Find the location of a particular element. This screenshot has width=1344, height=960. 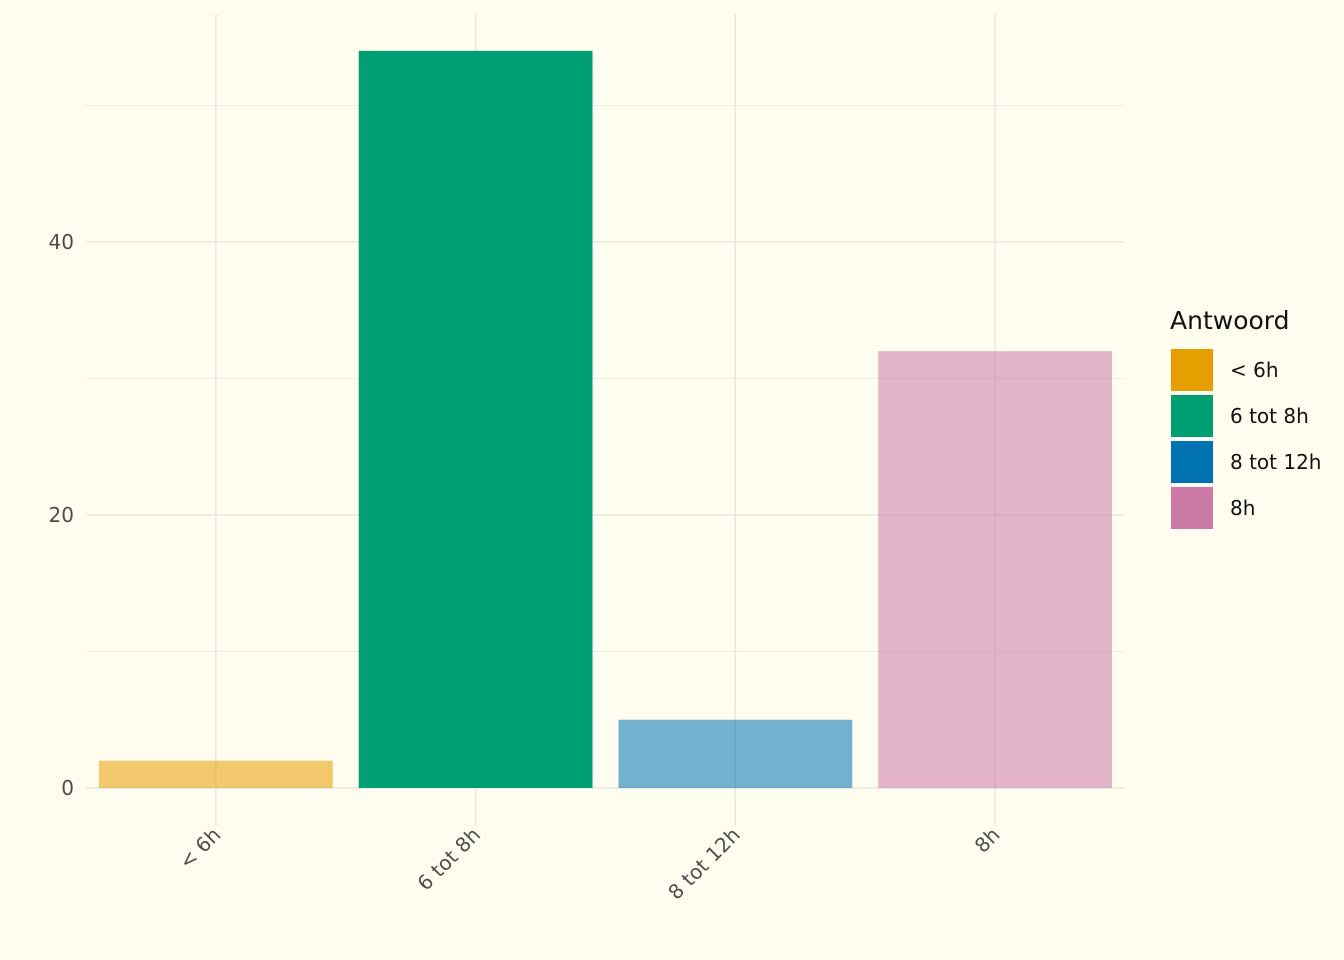

x-tick-label: 8h is located at coordinates (987, 840).